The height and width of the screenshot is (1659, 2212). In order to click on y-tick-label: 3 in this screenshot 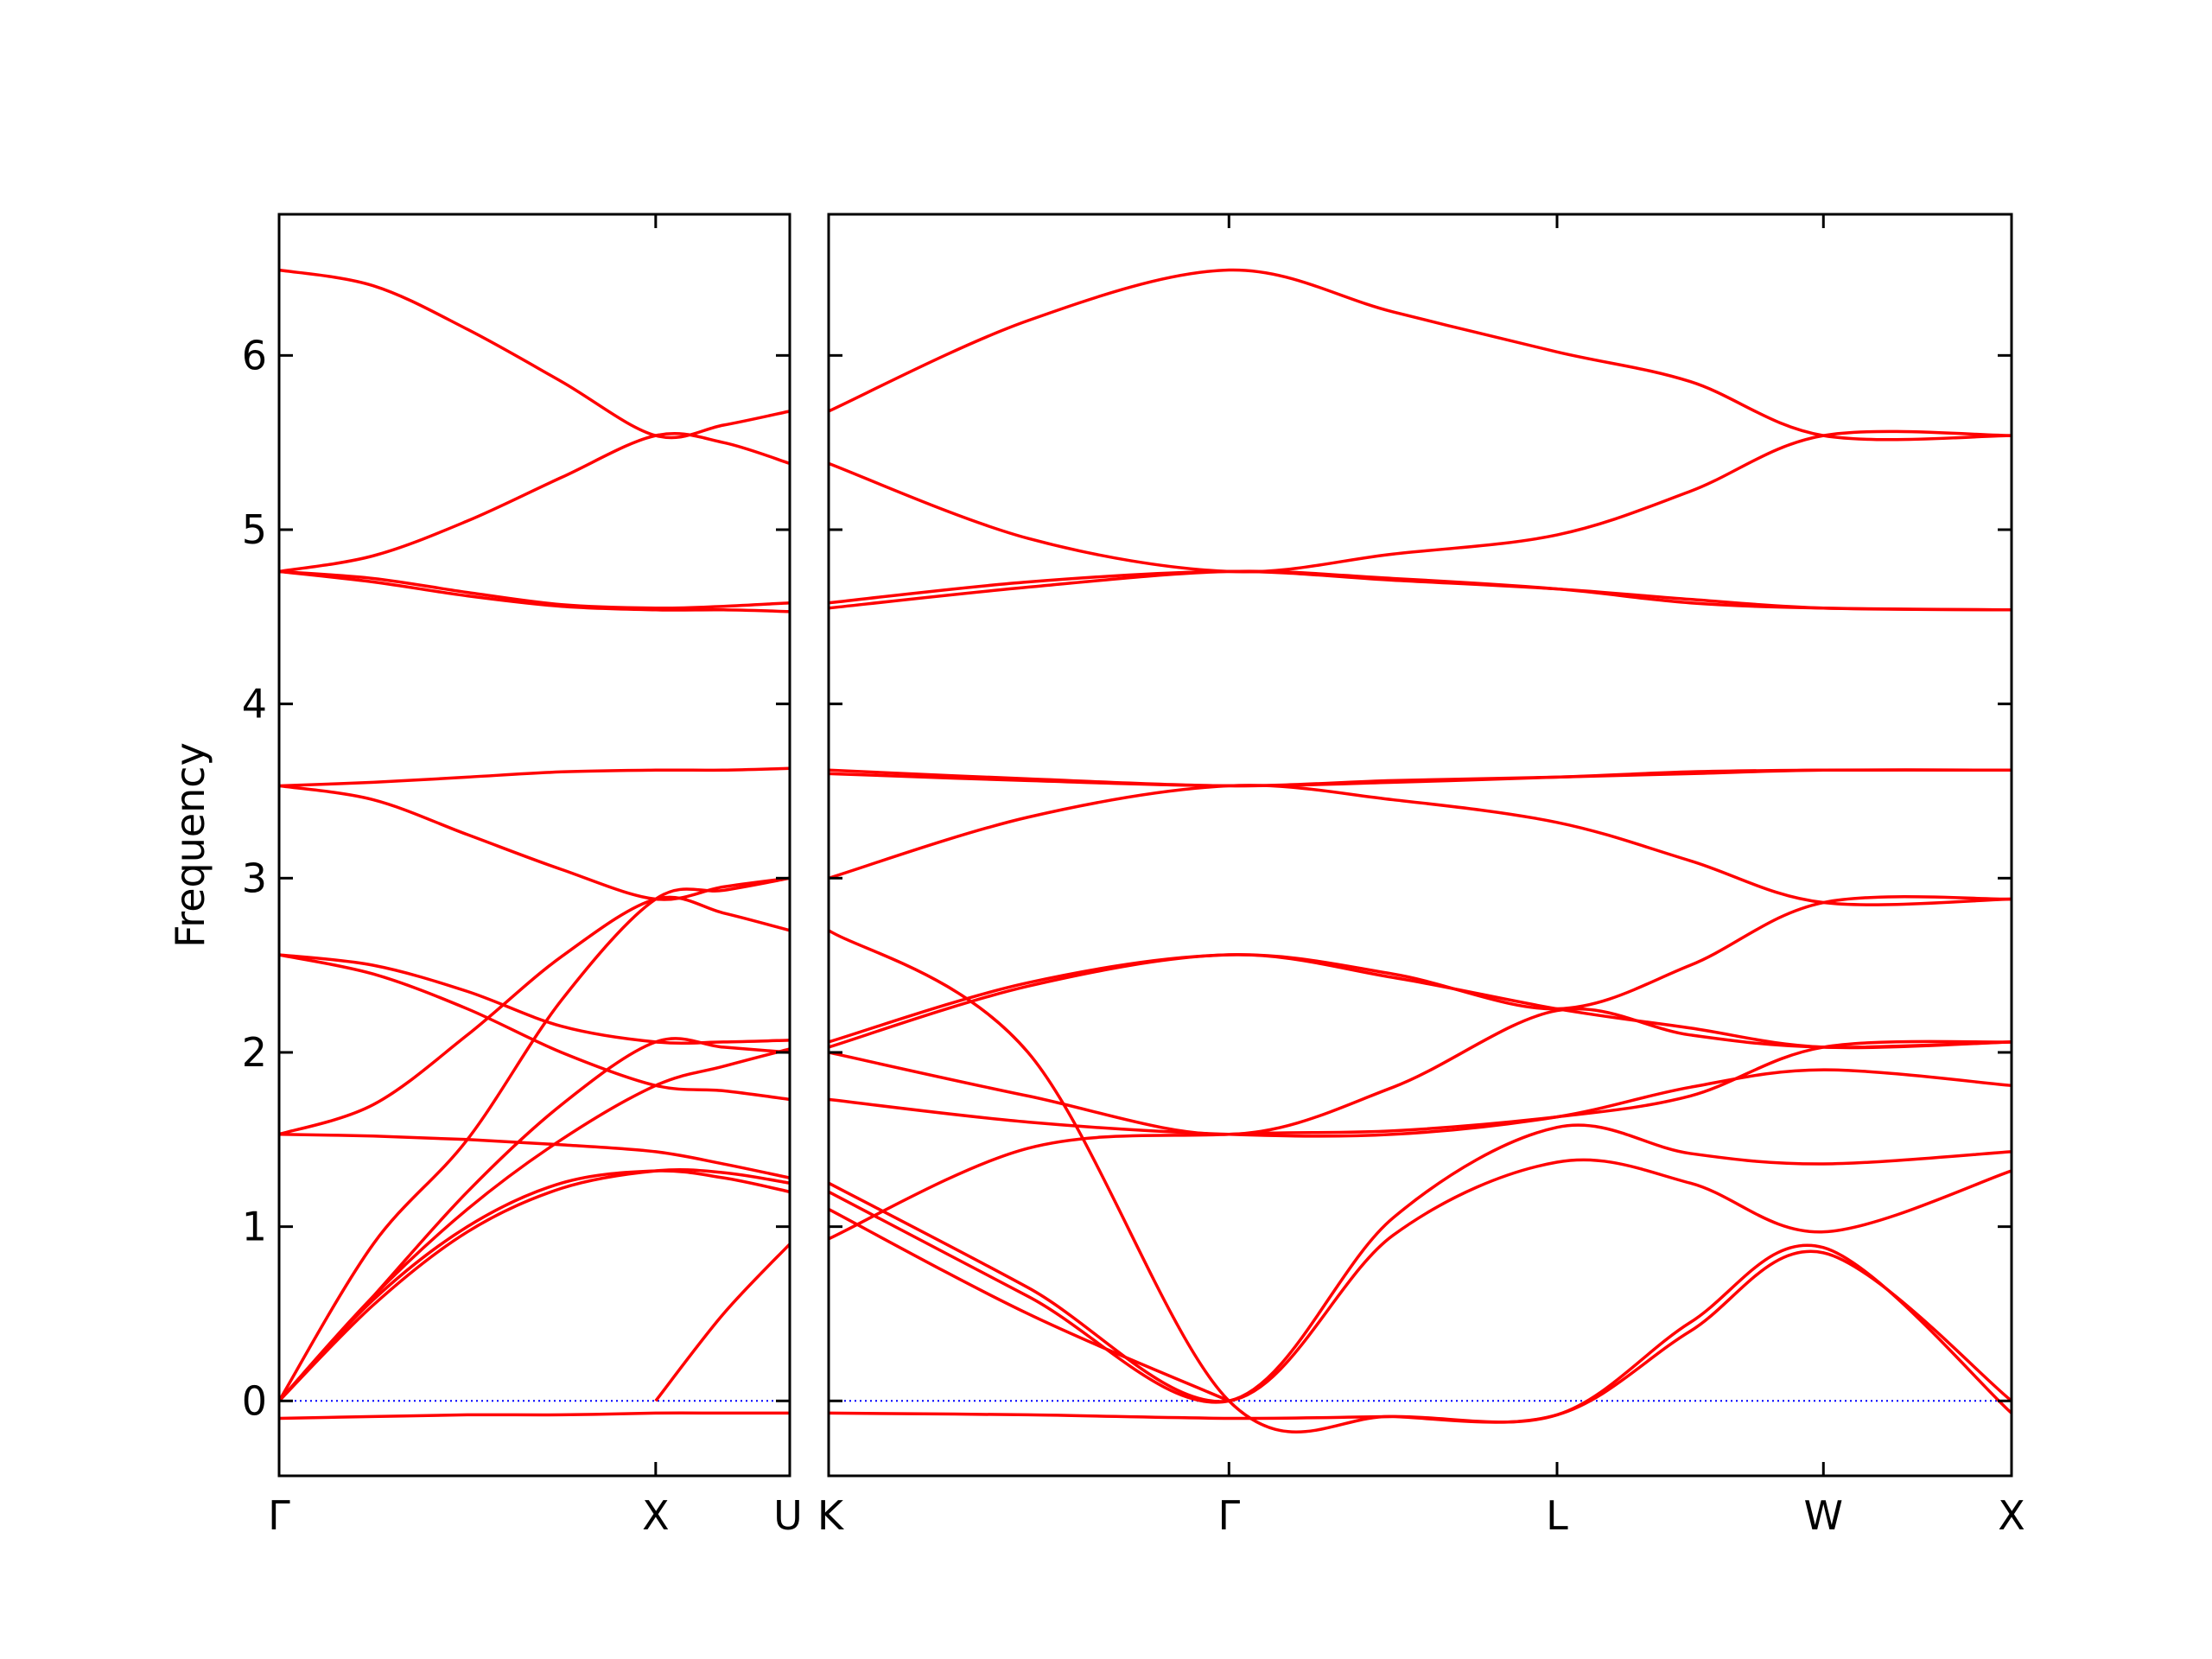, I will do `click(254, 878)`.